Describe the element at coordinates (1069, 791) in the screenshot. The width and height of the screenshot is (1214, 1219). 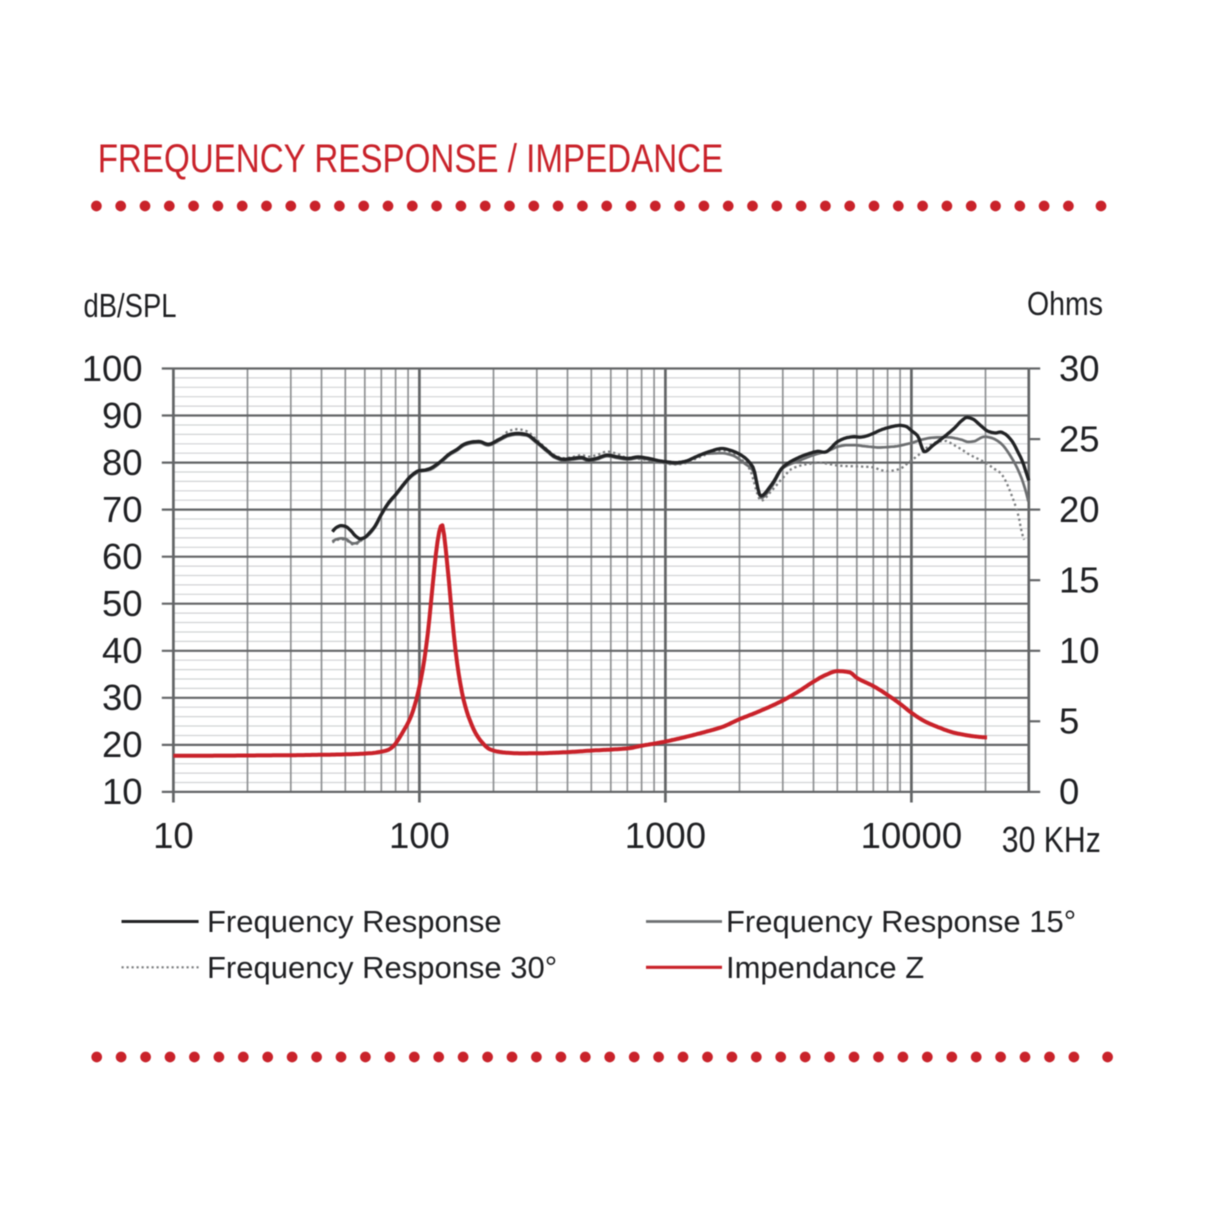
I see `svg-text: 0` at that location.